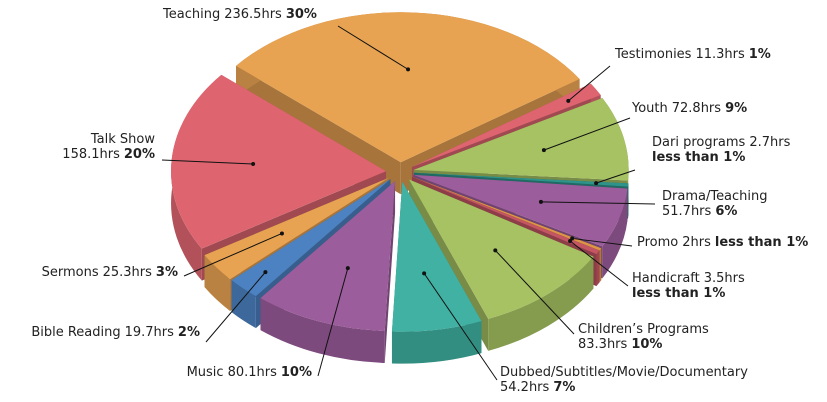 The width and height of the screenshot is (827, 402). I want to click on label-part: Sermons, so click(70, 272).